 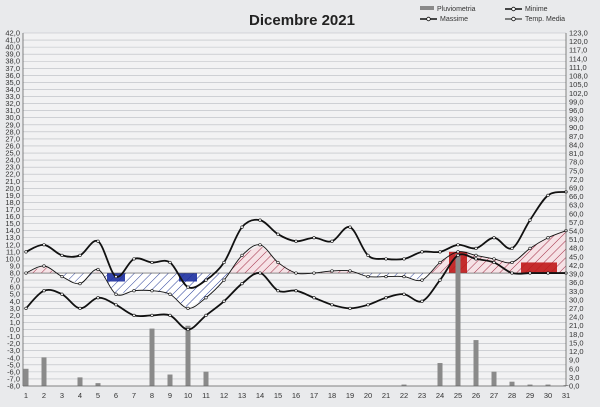 I want to click on y-left-tick-label: 24,0, so click(x=12, y=160).